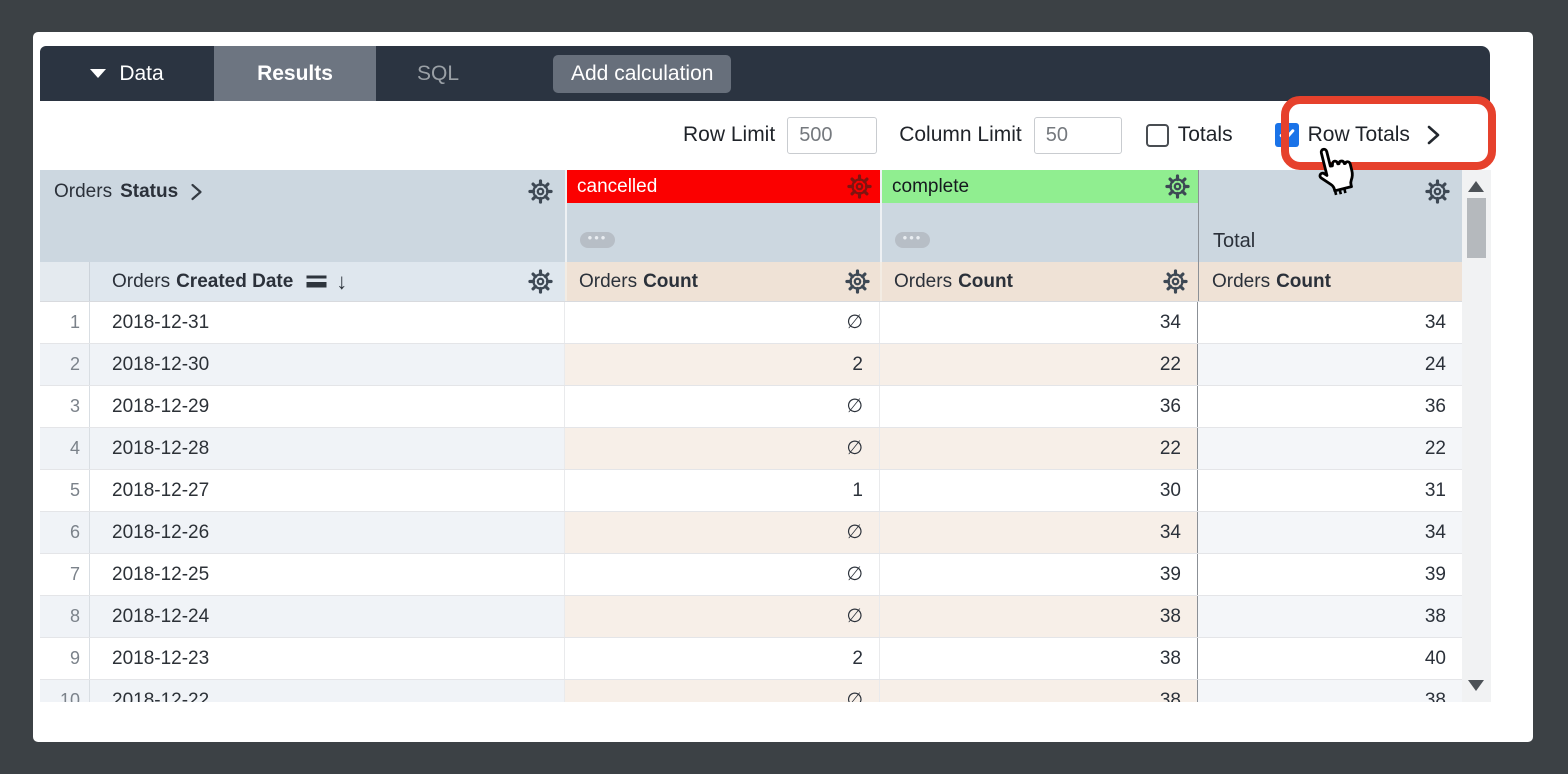 Image resolution: width=1568 pixels, height=774 pixels. I want to click on totals-checkbox, so click(1157, 135).